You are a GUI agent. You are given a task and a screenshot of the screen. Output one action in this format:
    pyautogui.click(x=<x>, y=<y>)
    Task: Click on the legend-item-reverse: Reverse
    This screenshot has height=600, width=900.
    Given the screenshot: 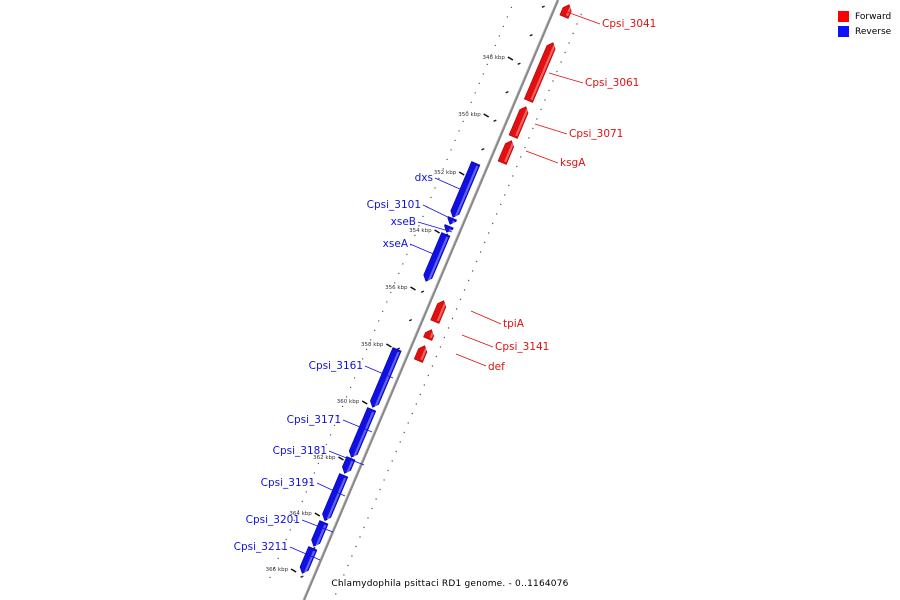 What is the action you would take?
    pyautogui.click(x=864, y=31)
    